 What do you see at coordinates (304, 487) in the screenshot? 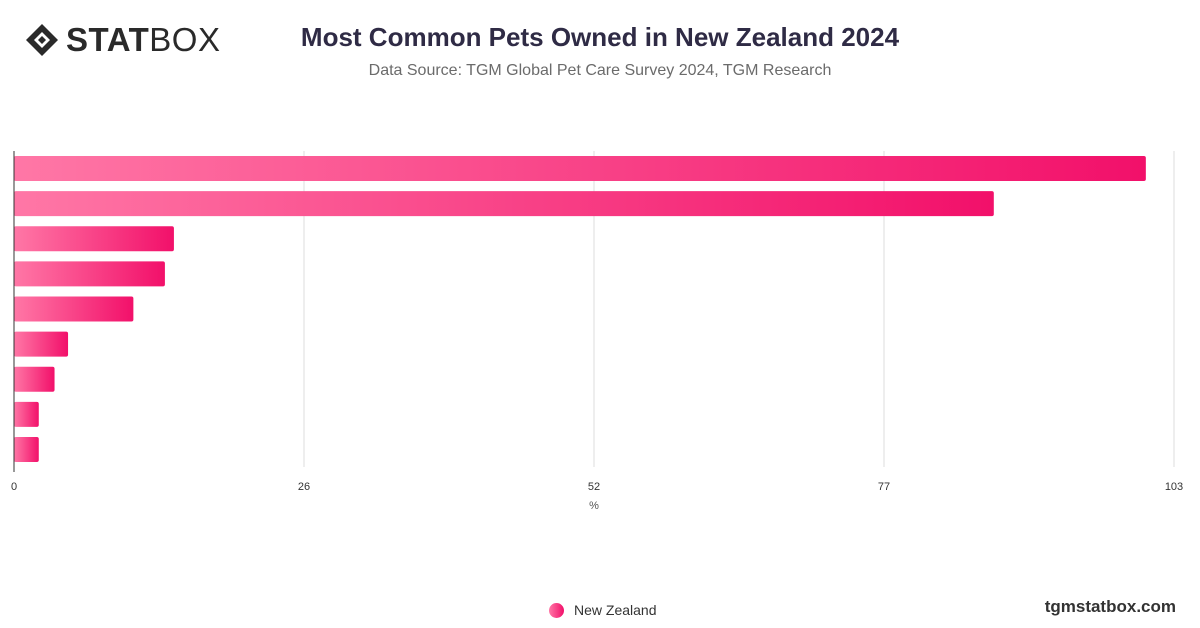
I see `x-tick-label: 26` at bounding box center [304, 487].